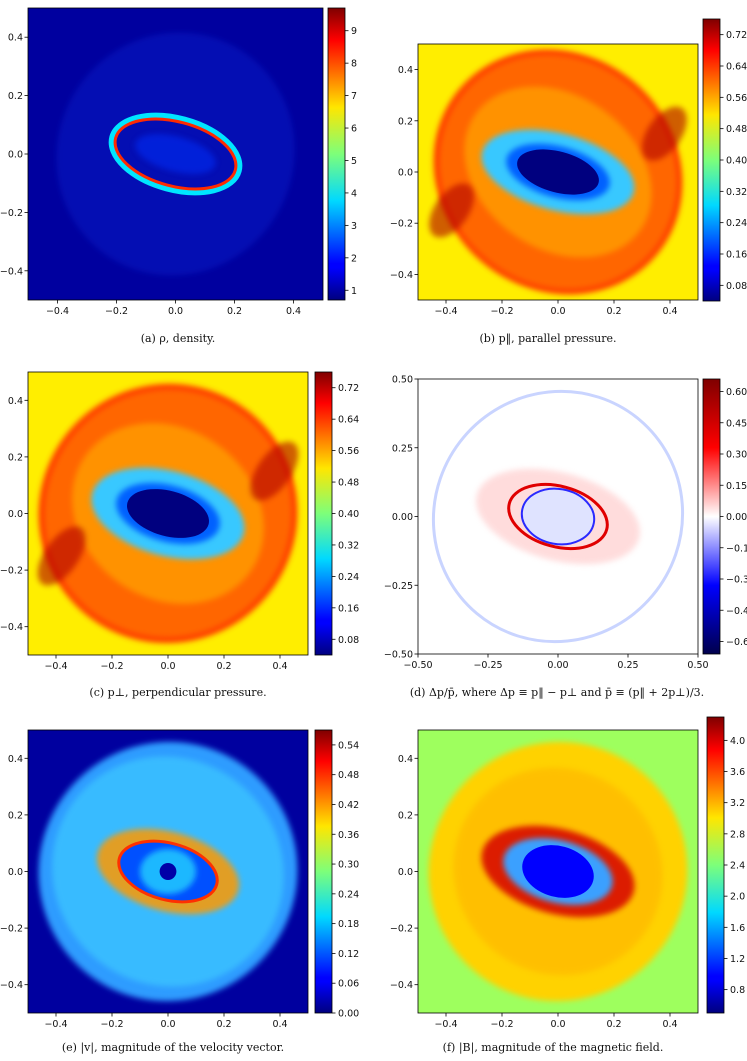 This screenshot has height=1061, width=747. What do you see at coordinates (348, 984) in the screenshot?
I see `colorbar-tick-label: 0.06` at bounding box center [348, 984].